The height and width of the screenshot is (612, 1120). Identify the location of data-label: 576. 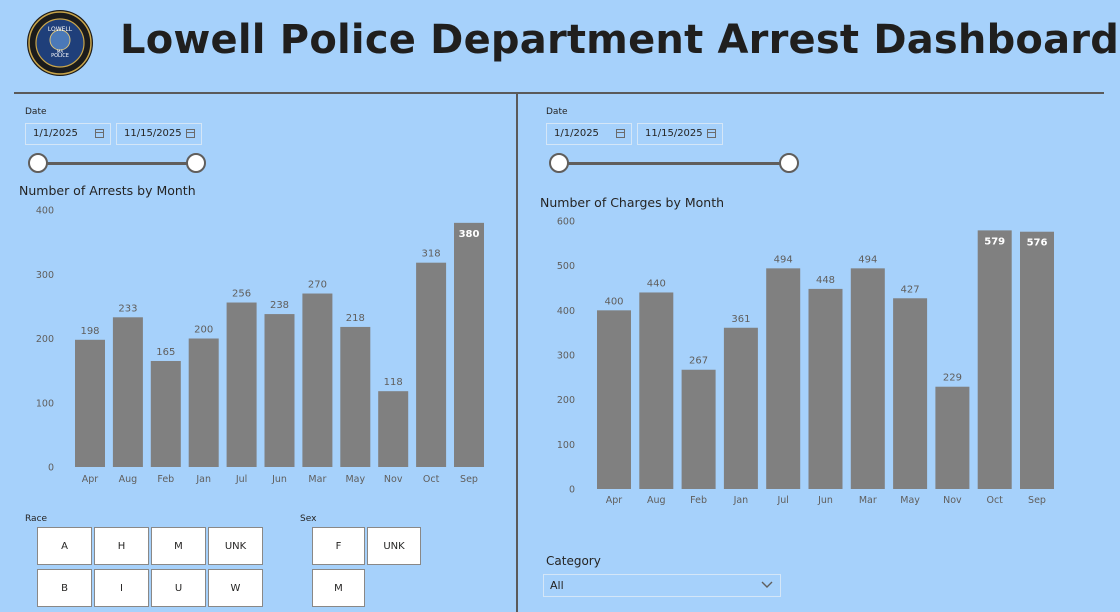
(1037, 243).